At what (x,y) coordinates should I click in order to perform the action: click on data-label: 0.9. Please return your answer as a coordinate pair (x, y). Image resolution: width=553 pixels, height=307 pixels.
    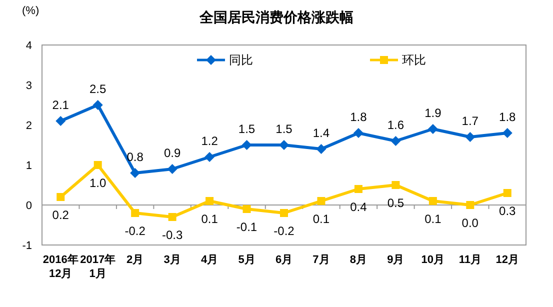
    Looking at the image, I should click on (172, 153).